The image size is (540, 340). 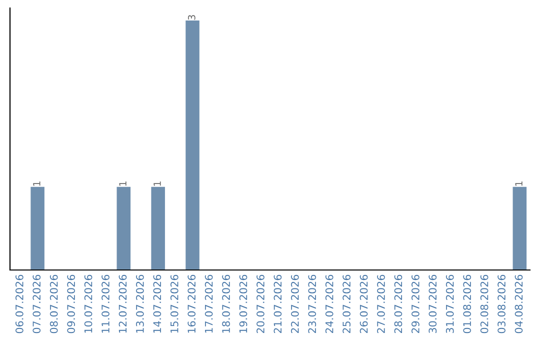 I want to click on data-label: 3, so click(x=192, y=17).